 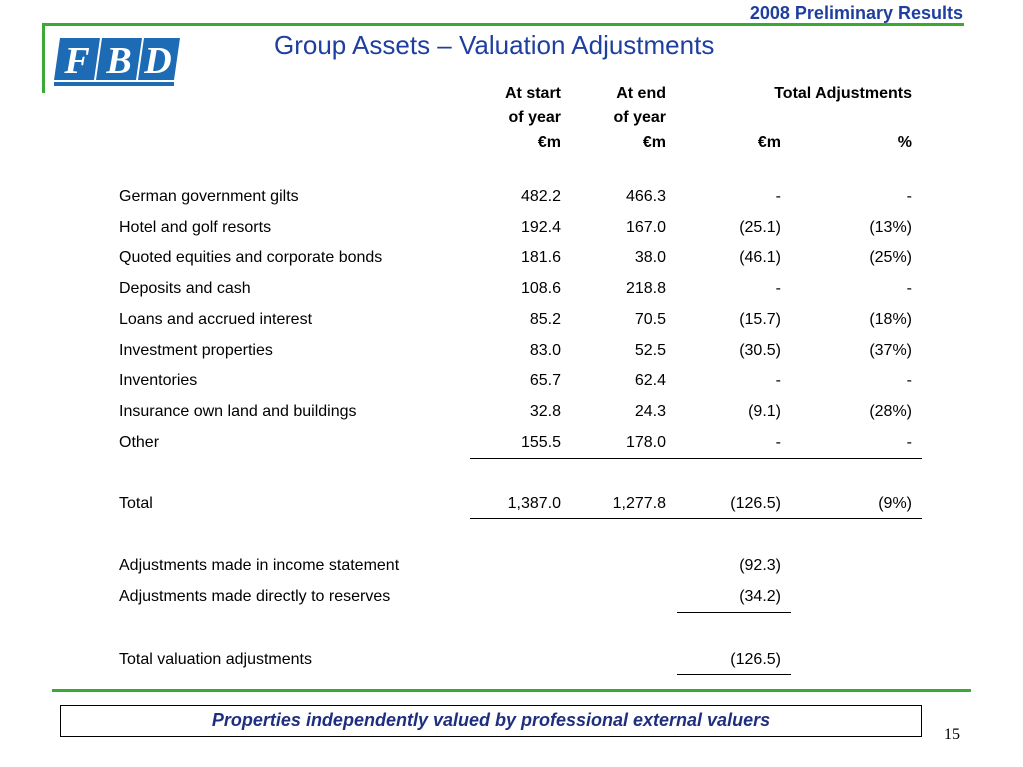 I want to click on logo: F B D, so click(x=117, y=62).